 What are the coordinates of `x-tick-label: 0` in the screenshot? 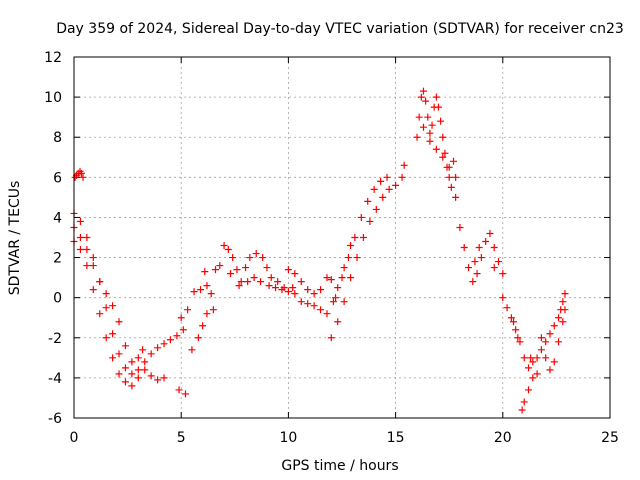 It's located at (74, 438).